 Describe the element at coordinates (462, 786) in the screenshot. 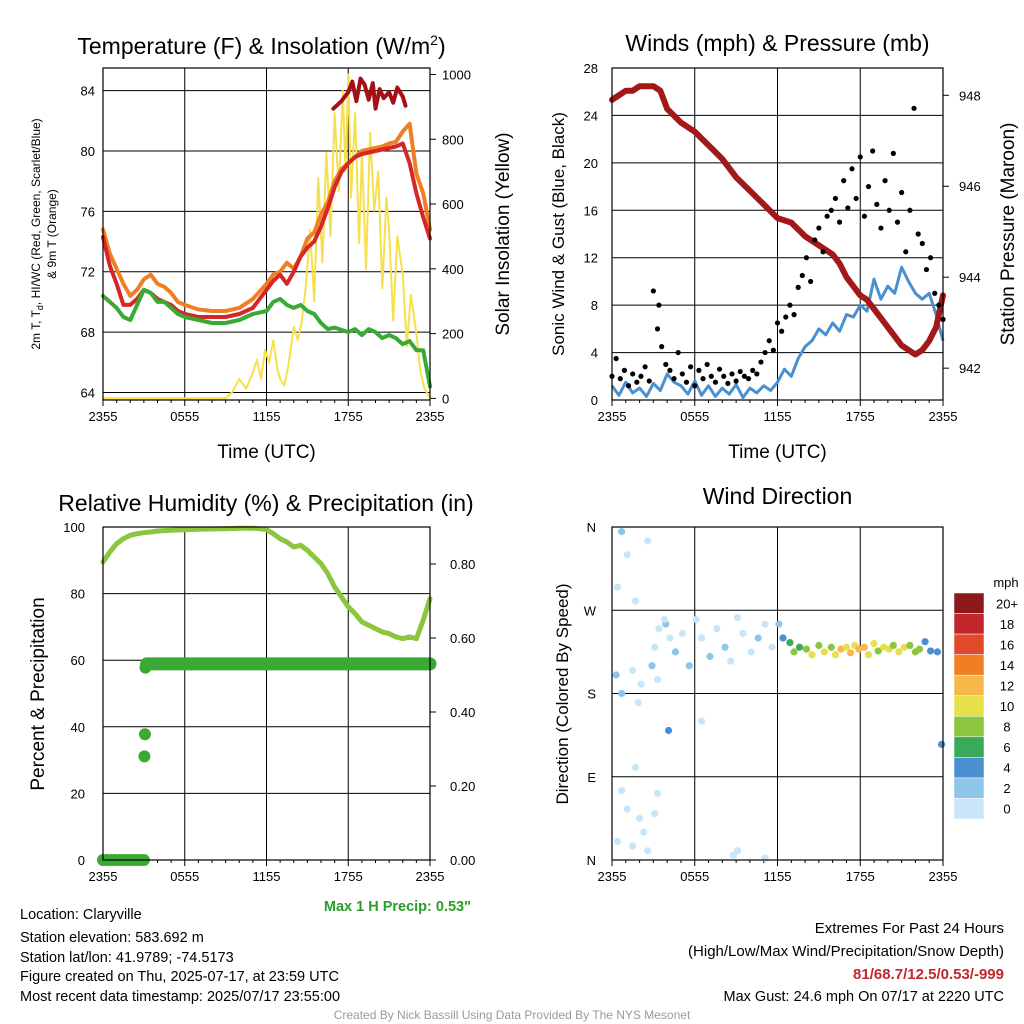

I see `y2-tick-label: 0.20` at that location.